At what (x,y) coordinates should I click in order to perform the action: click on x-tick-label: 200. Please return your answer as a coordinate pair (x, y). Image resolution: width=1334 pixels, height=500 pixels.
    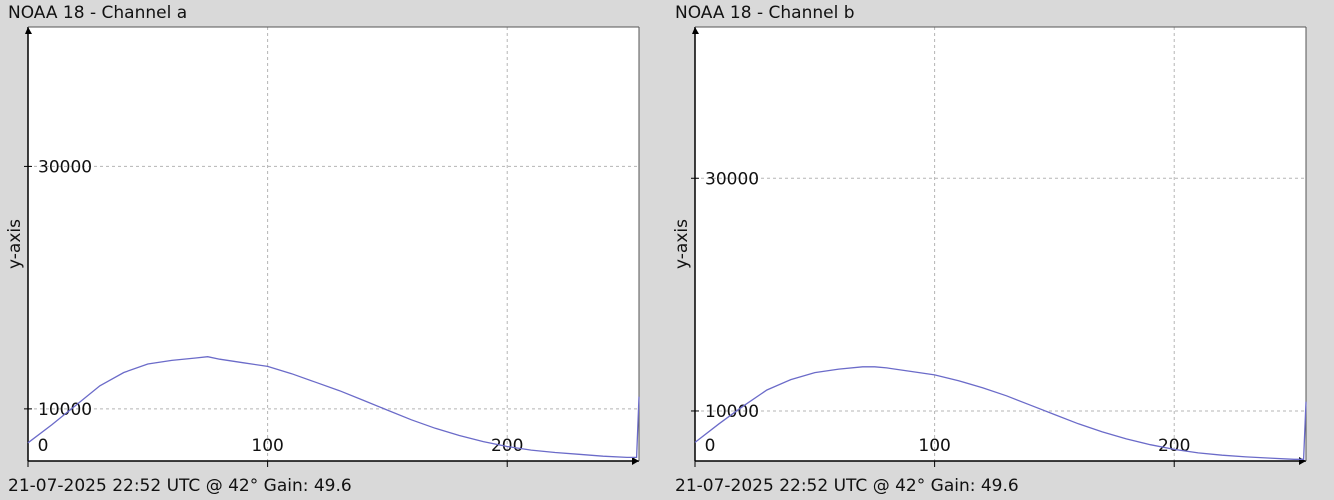
    Looking at the image, I should click on (1174, 446).